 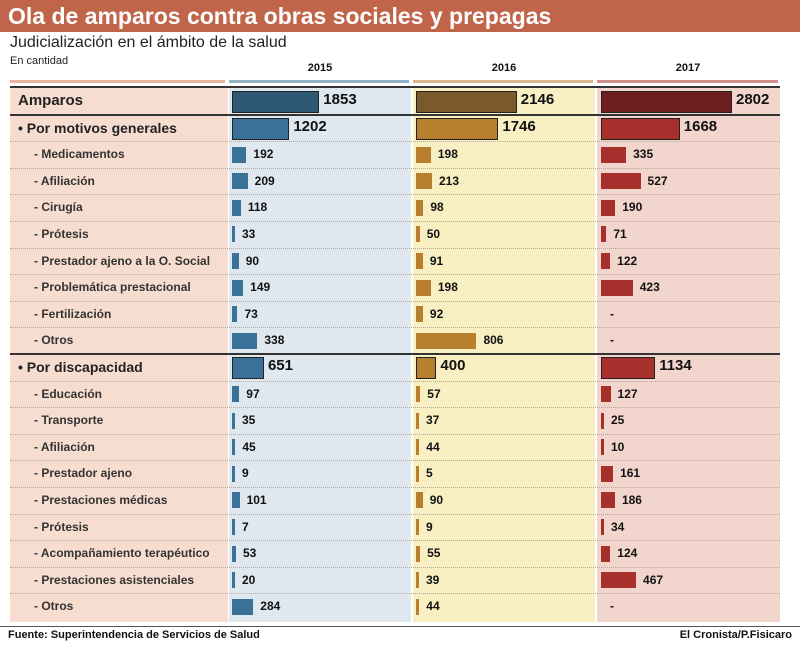 What do you see at coordinates (340, 99) in the screenshot?
I see `value-label-2015: 1853` at bounding box center [340, 99].